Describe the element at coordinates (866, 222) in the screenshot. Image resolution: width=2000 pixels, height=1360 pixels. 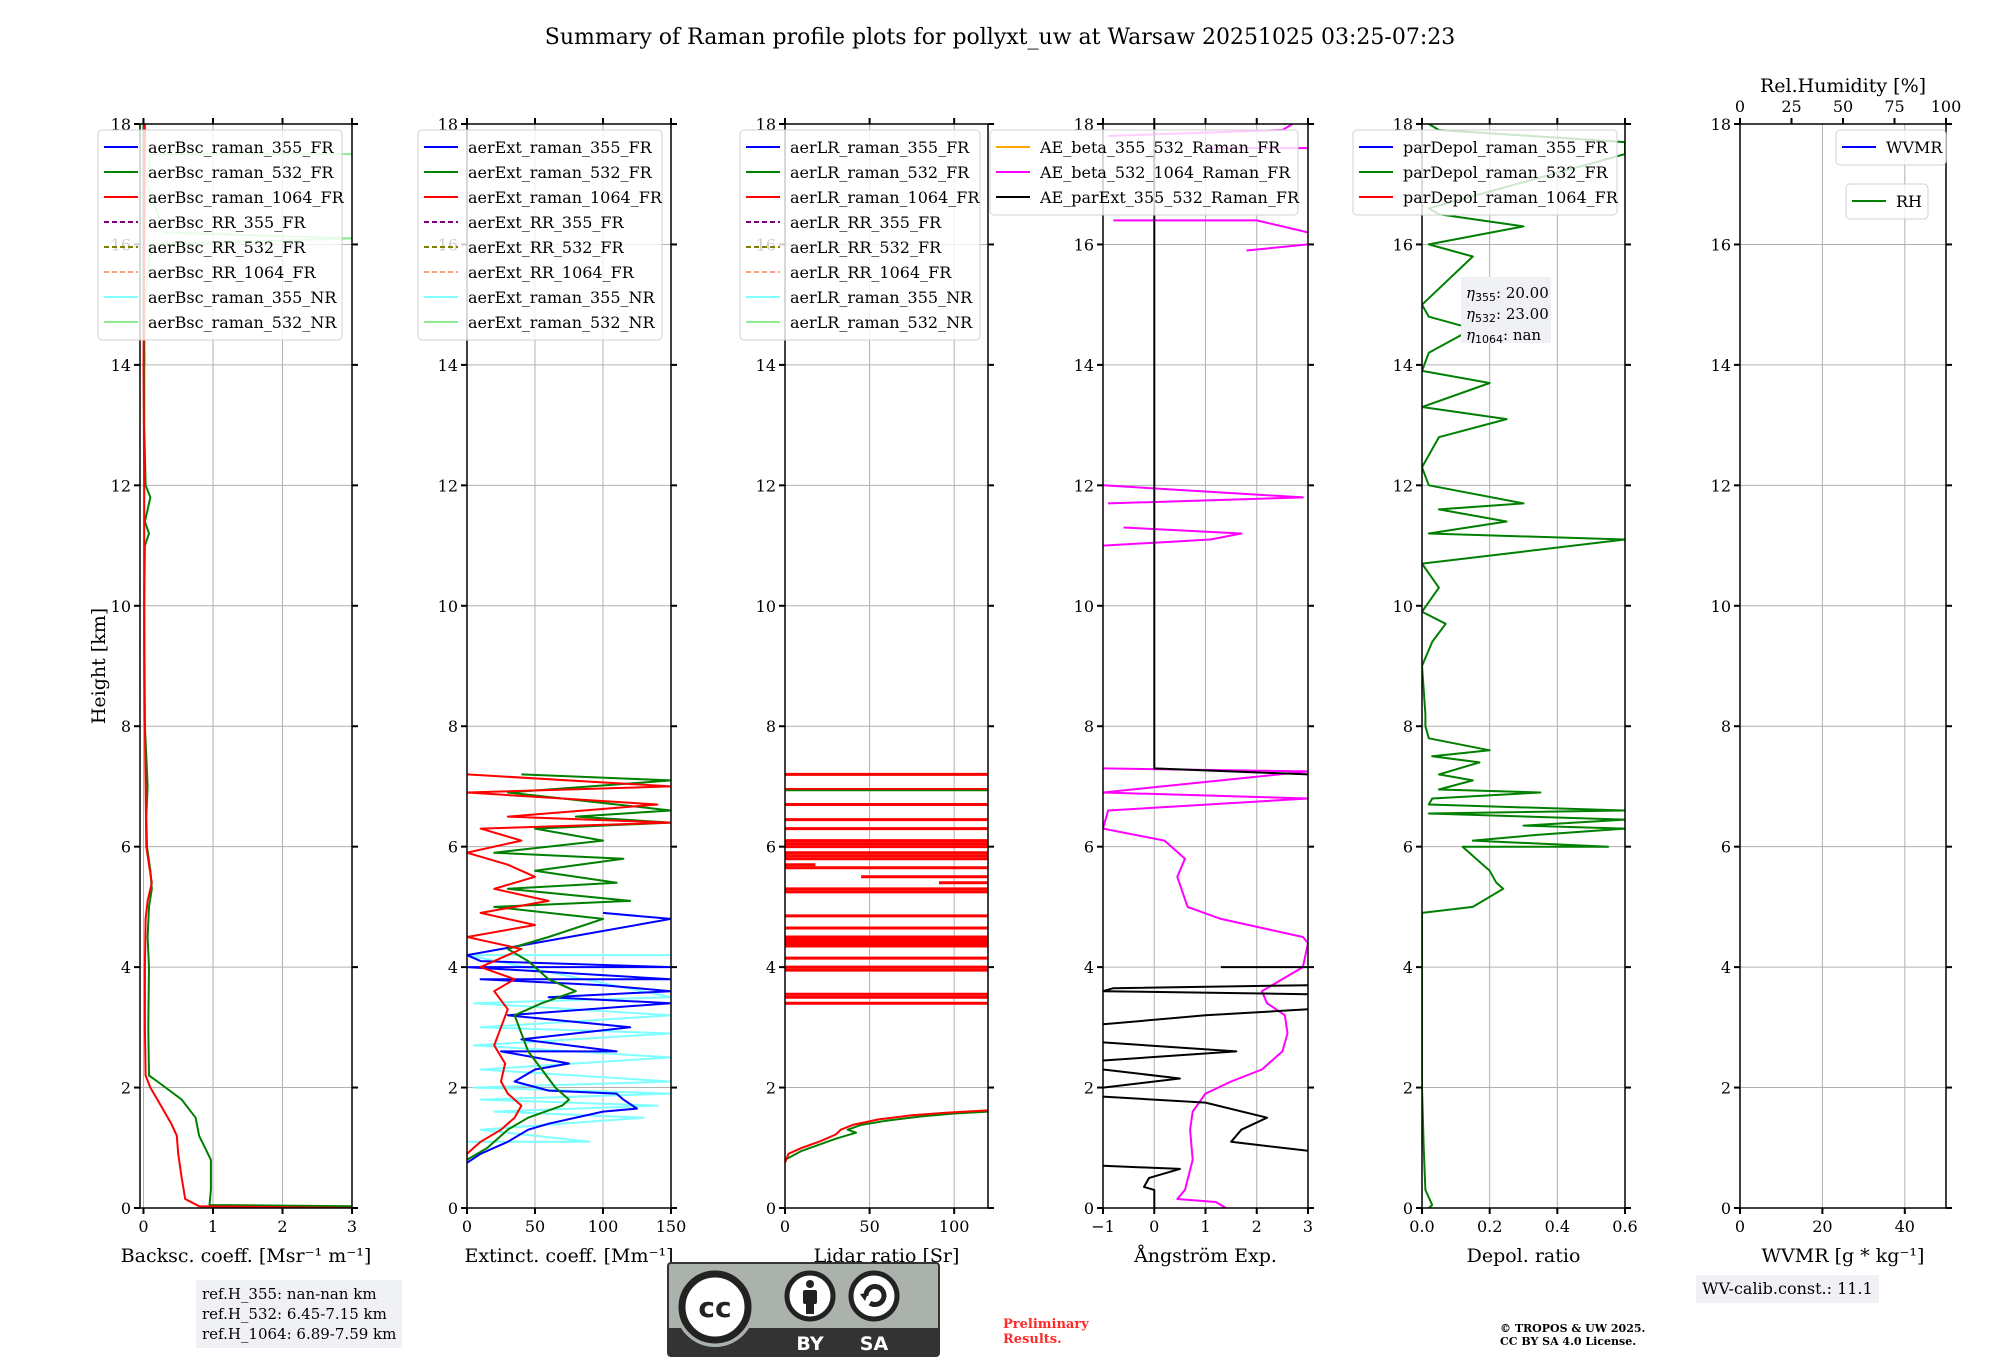
I see `legend-entry: aerLR_RR_355_FR` at that location.